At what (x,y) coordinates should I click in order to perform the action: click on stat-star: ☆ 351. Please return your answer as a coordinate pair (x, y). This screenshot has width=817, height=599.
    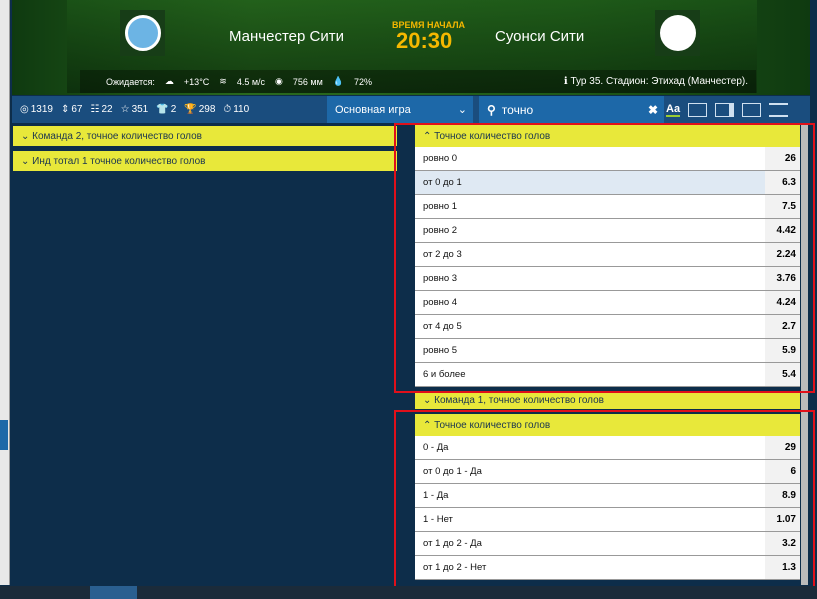
    Looking at the image, I should click on (134, 109).